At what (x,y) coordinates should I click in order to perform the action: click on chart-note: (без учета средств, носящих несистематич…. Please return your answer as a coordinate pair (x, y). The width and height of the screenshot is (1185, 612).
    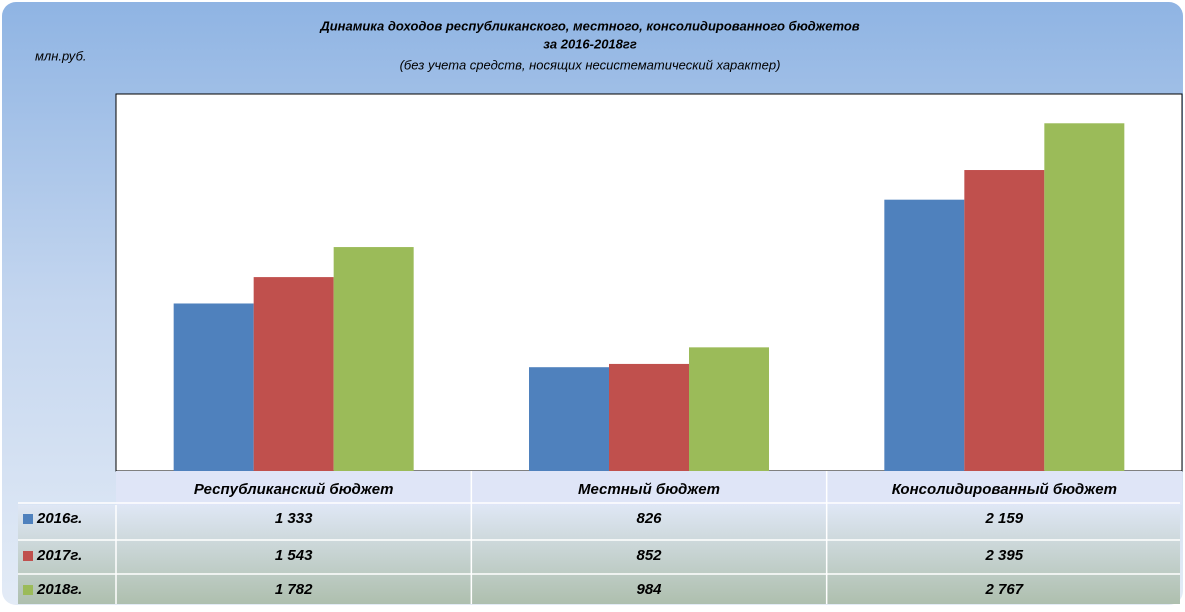
    Looking at the image, I should click on (590, 64).